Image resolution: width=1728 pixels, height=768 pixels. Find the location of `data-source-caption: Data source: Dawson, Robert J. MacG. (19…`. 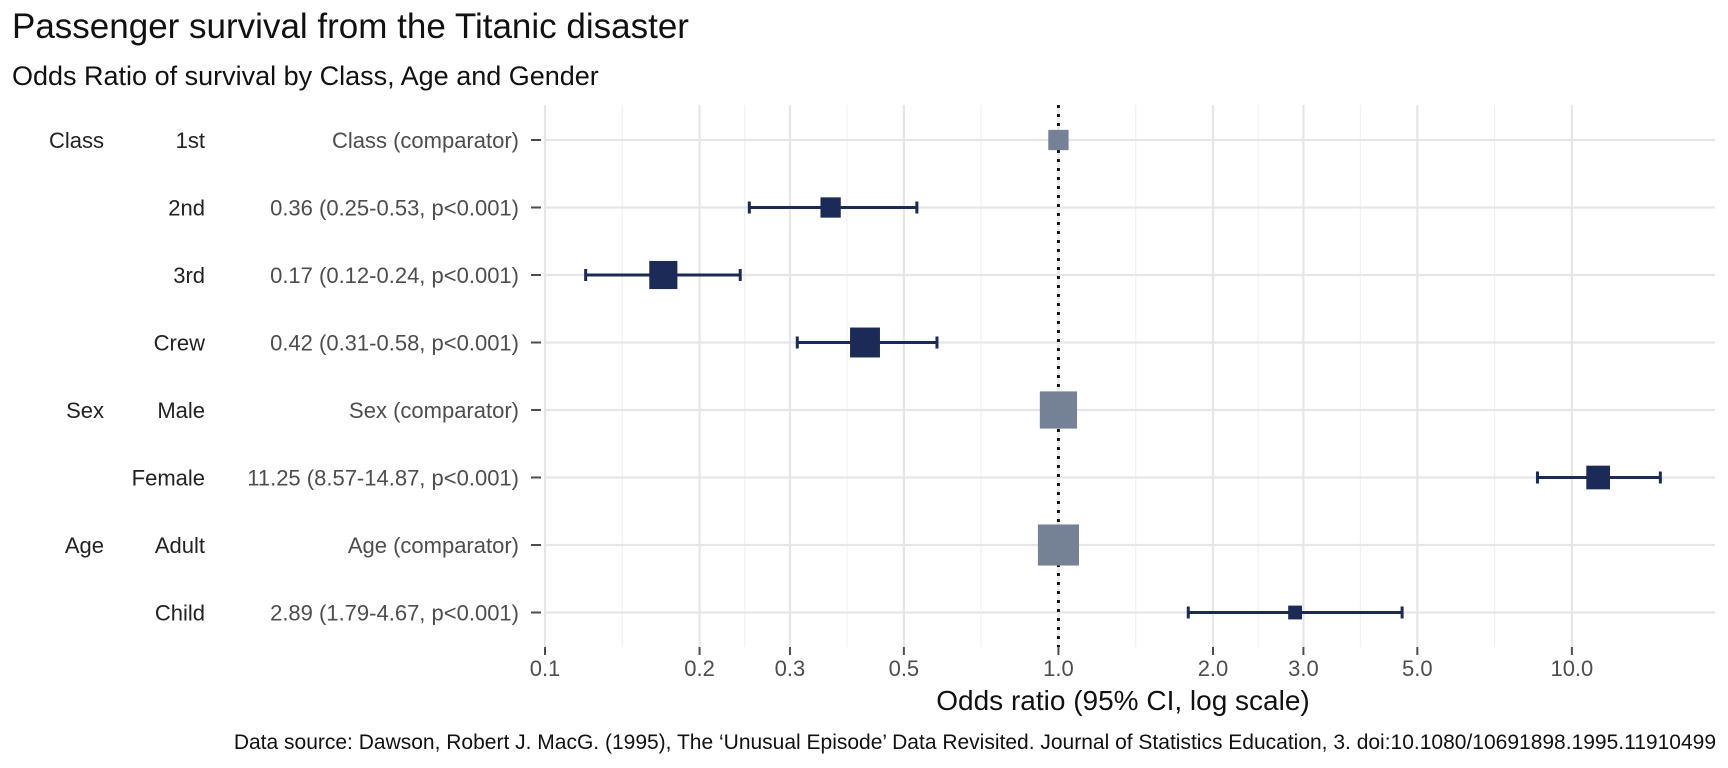

data-source-caption: Data source: Dawson, Robert J. MacG. (19… is located at coordinates (975, 742).